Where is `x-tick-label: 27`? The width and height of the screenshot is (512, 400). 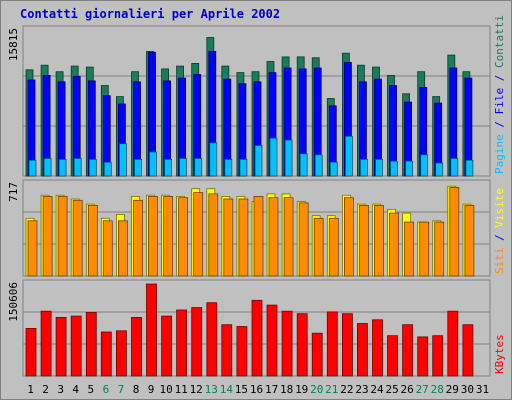 x-tick-label: 27 is located at coordinates (422, 389).